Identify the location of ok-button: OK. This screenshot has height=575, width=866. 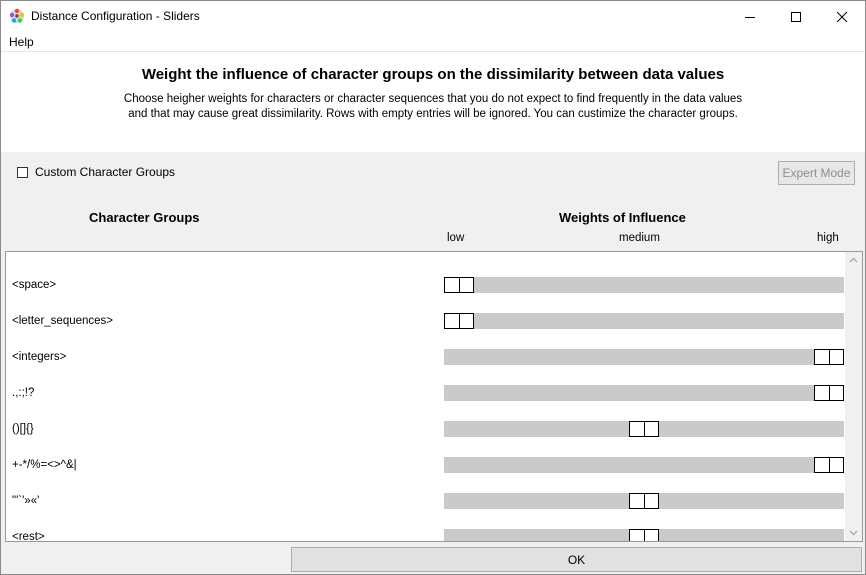
(576, 559).